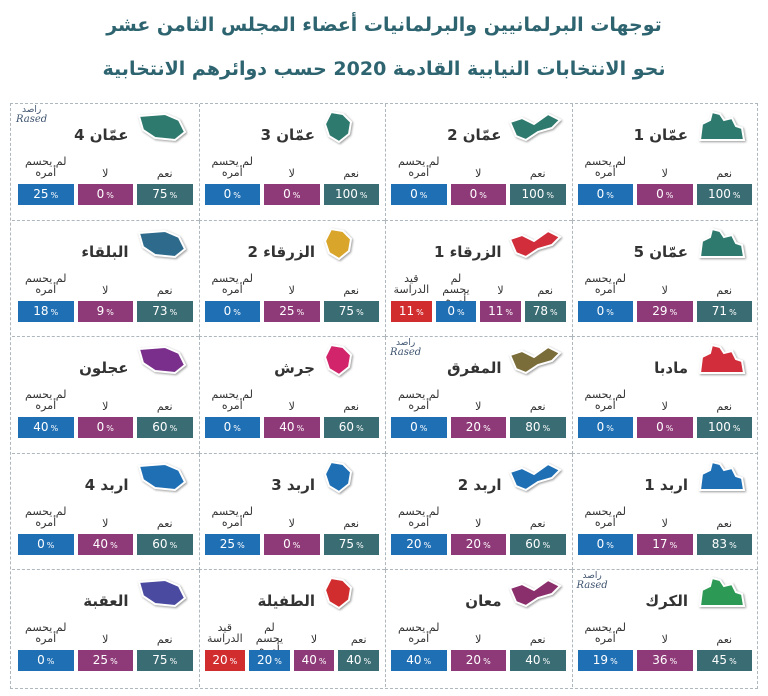 This screenshot has width=768, height=696. Describe the element at coordinates (473, 543) in the screenshot. I see `value-number: 20` at that location.